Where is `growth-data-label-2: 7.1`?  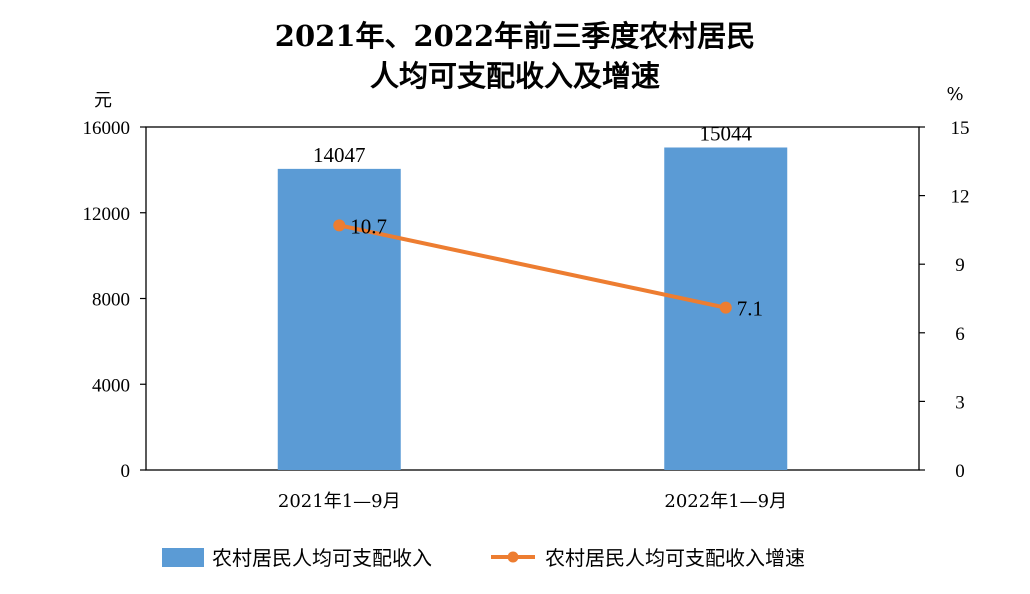 growth-data-label-2: 7.1 is located at coordinates (750, 309).